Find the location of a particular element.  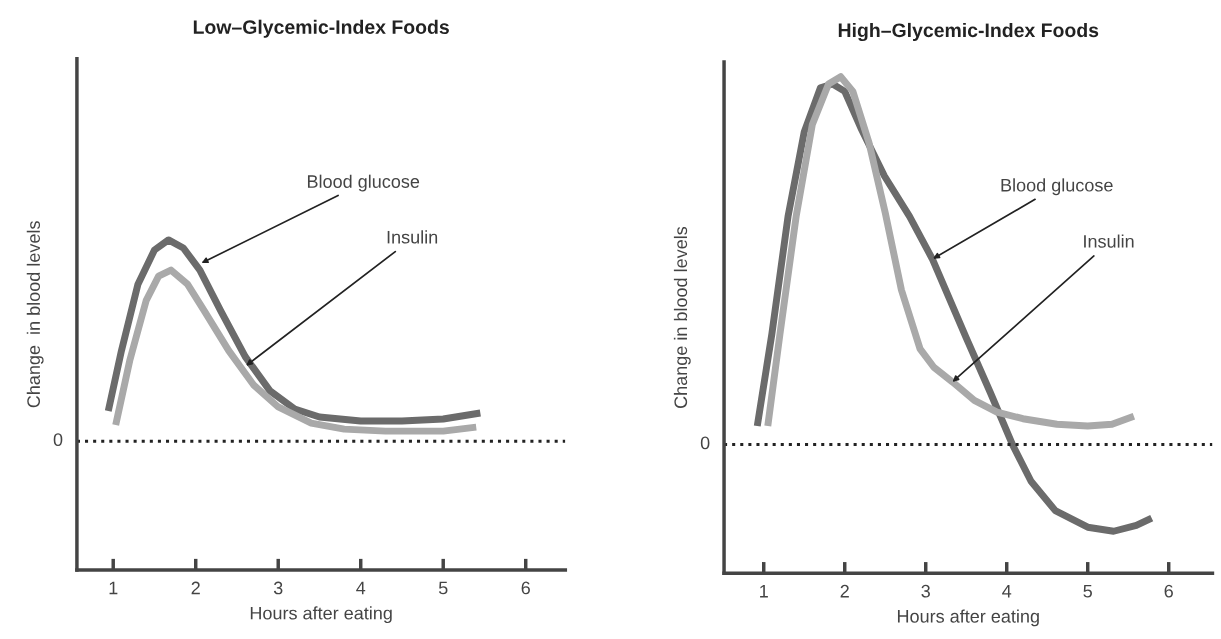

chart-title: Low–Glycemic-Index Foods is located at coordinates (321, 28).